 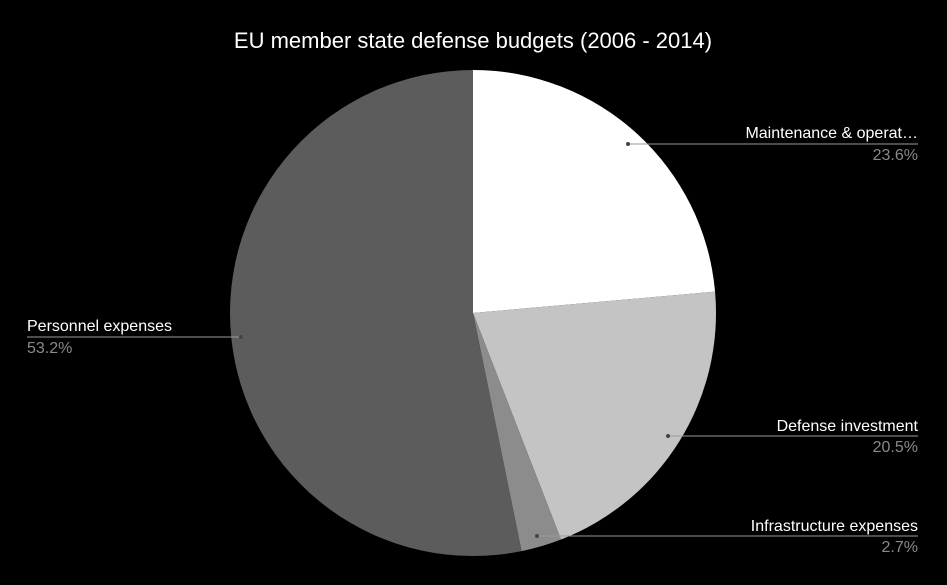 I want to click on leader-dot-infrastructure, so click(x=537, y=536).